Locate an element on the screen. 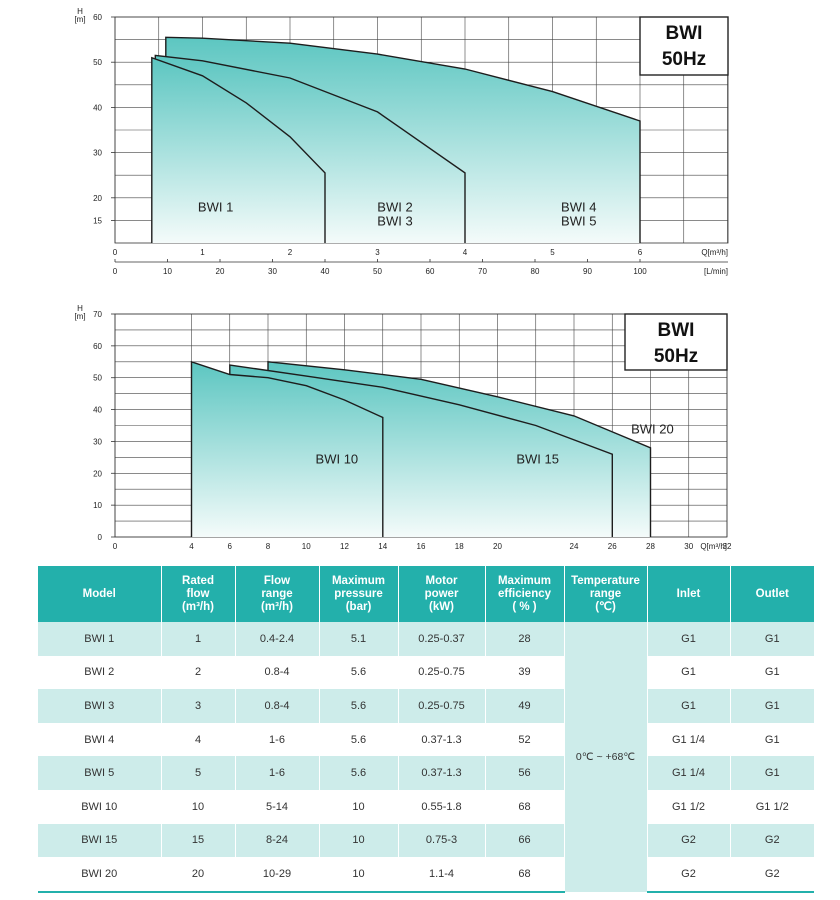 Image resolution: width=840 pixels, height=900 pixels. col-header: Rated flow (m³/h) is located at coordinates (198, 594).